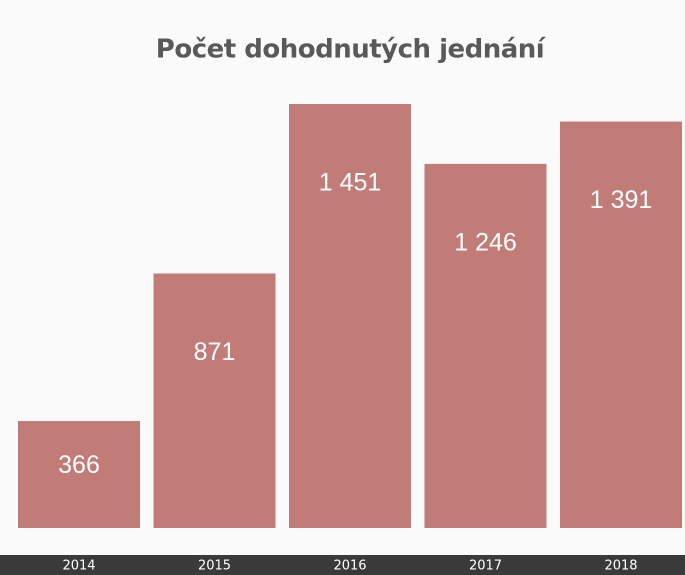 Image resolution: width=685 pixels, height=575 pixels. Describe the element at coordinates (351, 50) in the screenshot. I see `chart-title: Počet dohodnutých jednání` at that location.